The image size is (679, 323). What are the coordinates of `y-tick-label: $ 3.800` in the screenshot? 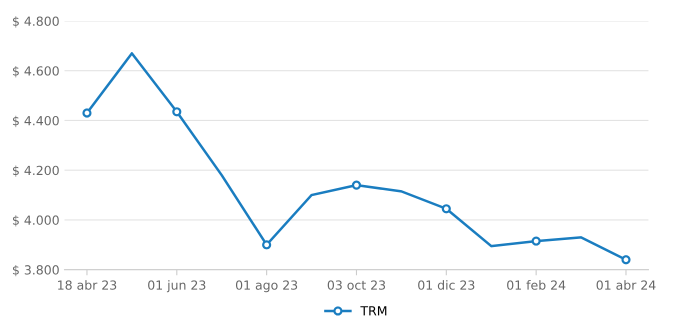 It's located at (35, 270).